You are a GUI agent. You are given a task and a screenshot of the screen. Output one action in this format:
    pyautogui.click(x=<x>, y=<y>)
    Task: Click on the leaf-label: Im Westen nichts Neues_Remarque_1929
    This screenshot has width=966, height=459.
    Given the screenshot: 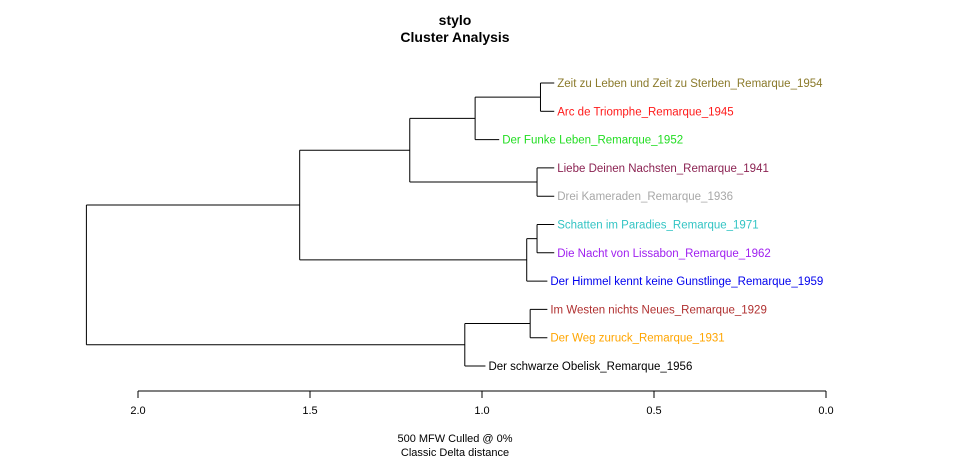 What is the action you would take?
    pyautogui.click(x=658, y=310)
    